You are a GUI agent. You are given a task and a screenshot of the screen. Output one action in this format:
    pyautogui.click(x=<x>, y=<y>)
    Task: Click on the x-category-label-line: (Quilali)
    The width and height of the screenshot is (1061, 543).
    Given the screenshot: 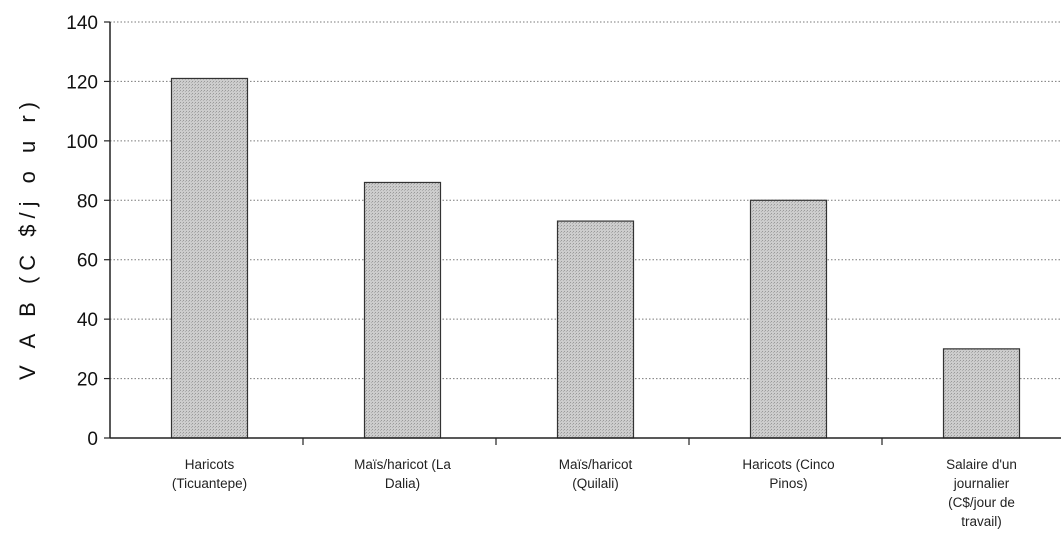 What is the action you would take?
    pyautogui.click(x=595, y=483)
    